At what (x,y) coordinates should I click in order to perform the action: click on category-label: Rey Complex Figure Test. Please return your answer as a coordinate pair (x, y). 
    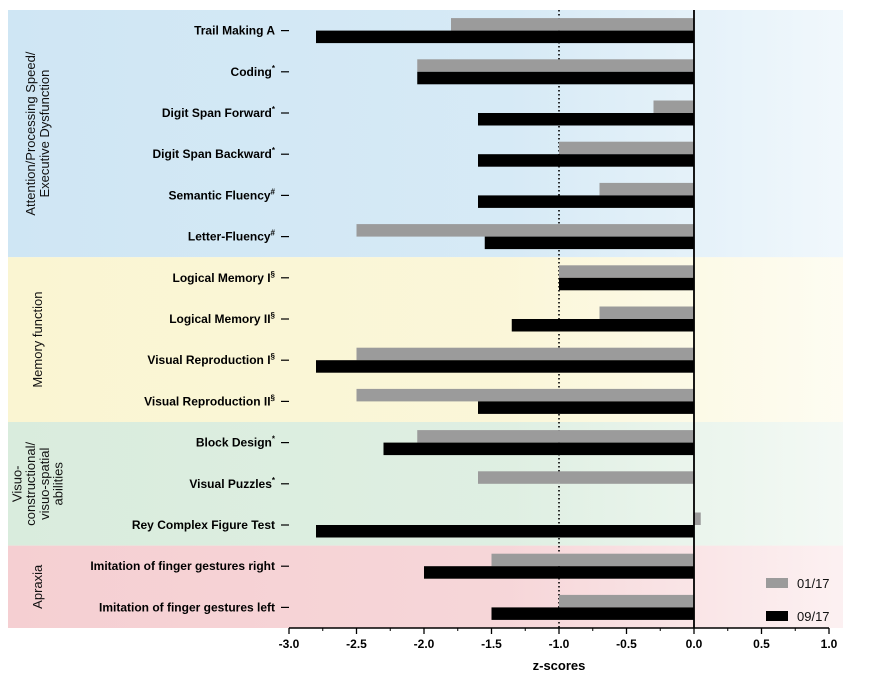
    Looking at the image, I should click on (203, 525).